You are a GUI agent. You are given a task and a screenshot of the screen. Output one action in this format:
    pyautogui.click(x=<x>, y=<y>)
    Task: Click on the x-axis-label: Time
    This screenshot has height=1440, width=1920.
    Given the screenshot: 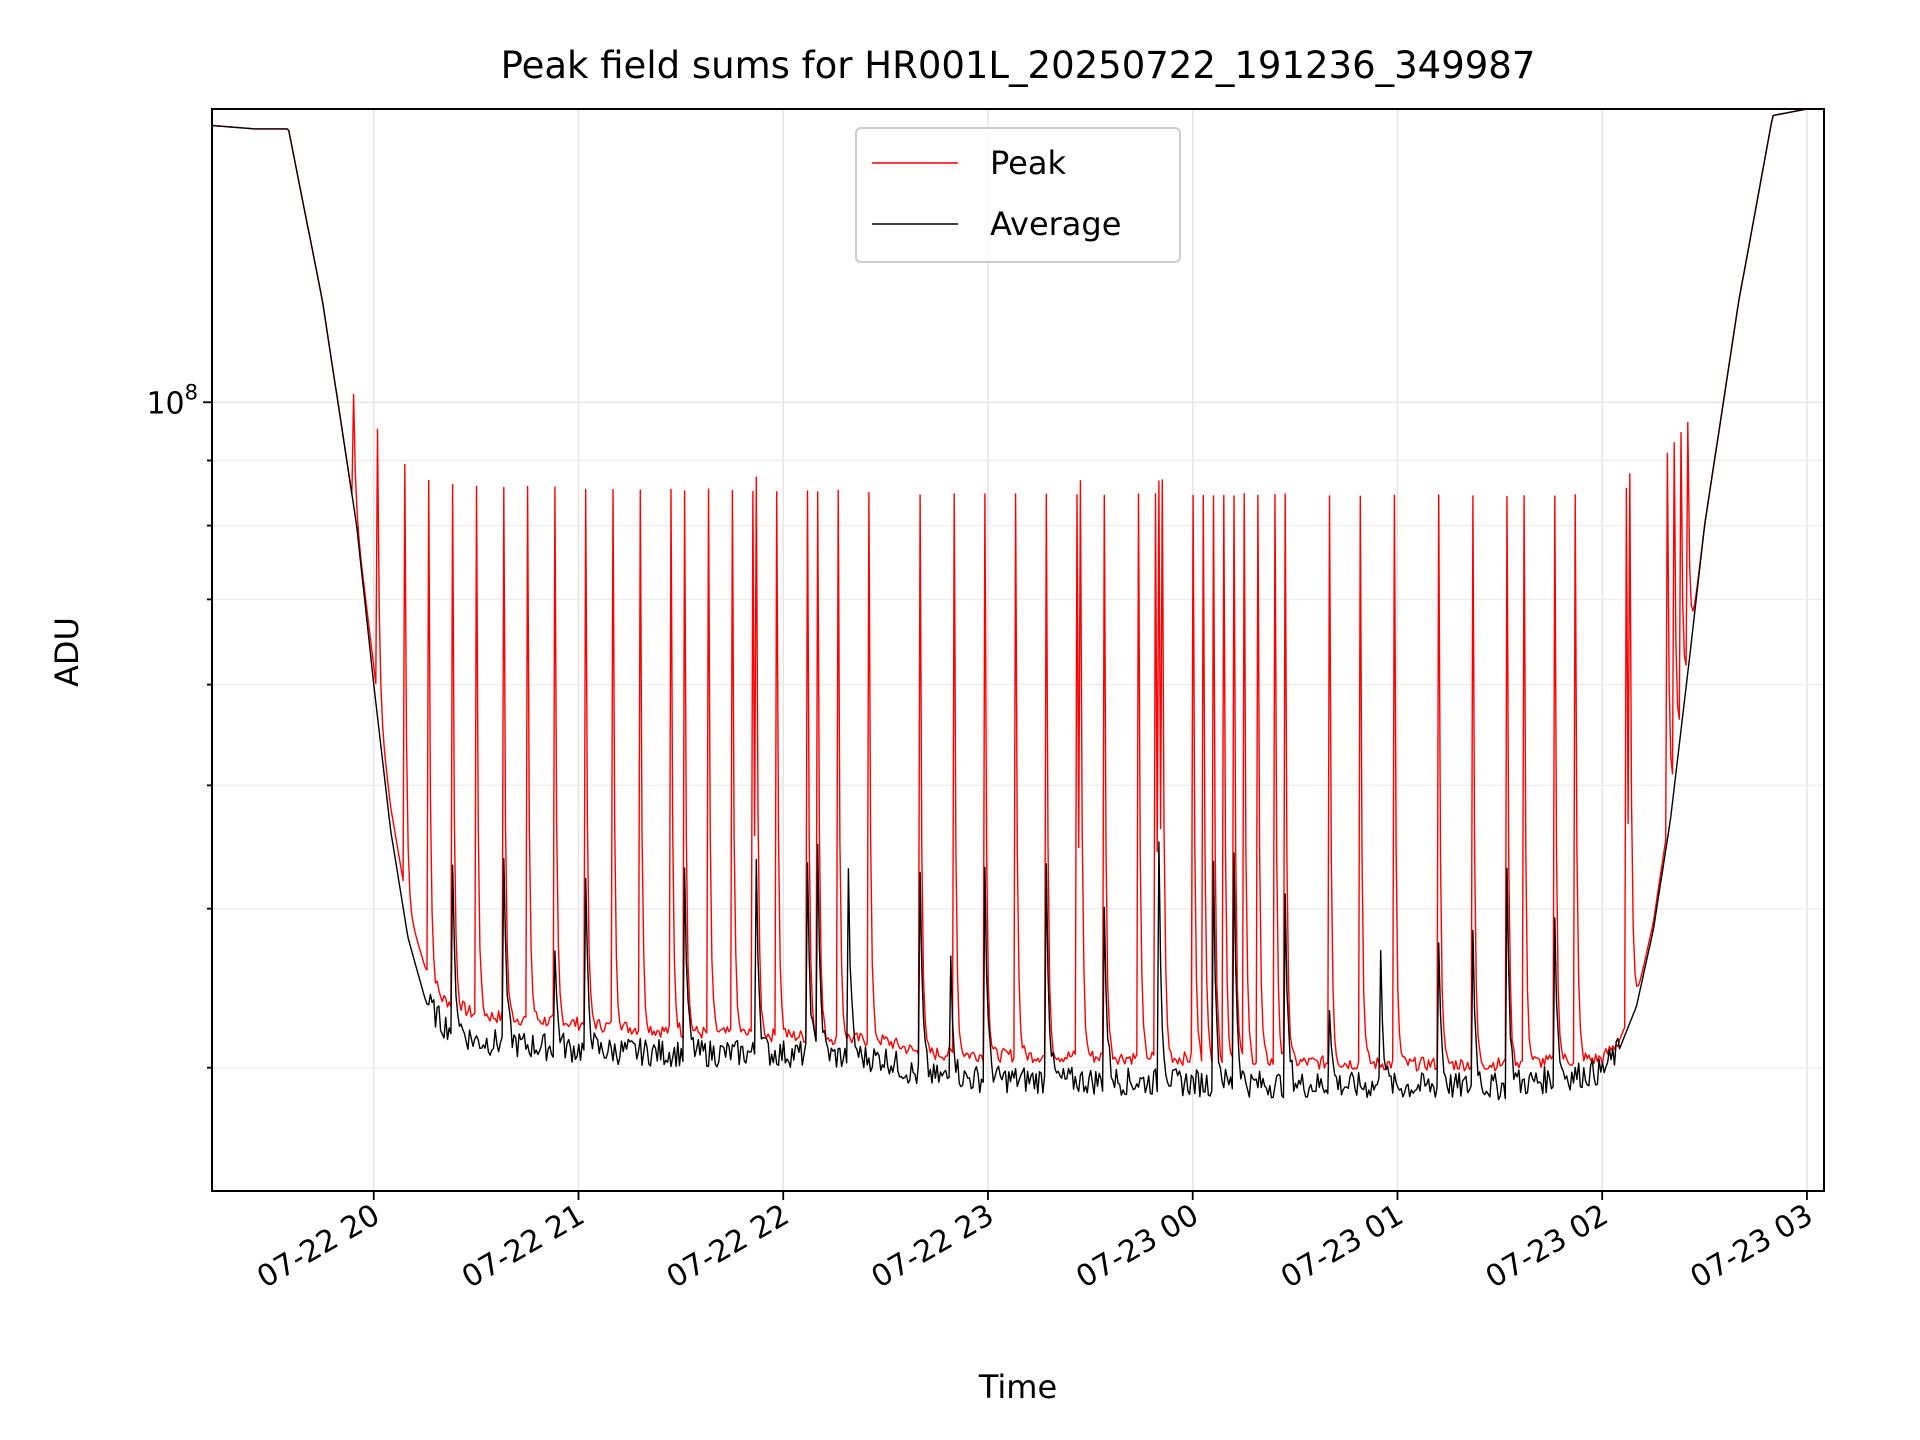 What is the action you would take?
    pyautogui.click(x=1017, y=1387)
    